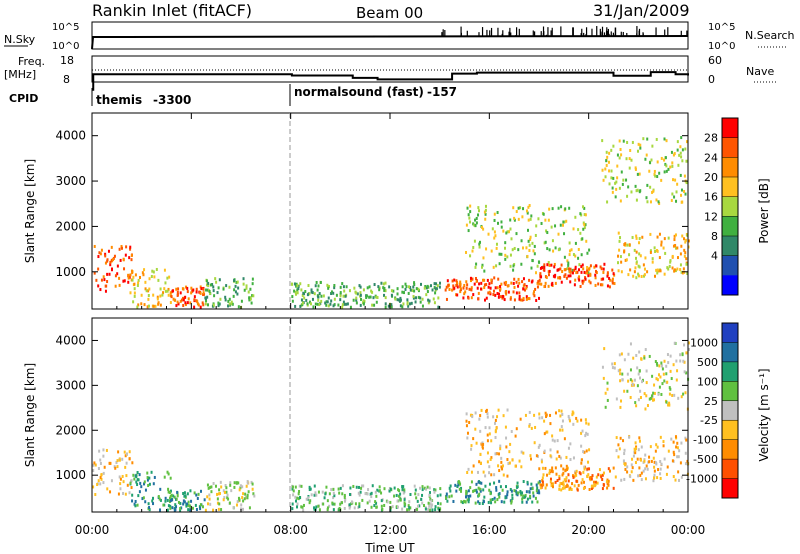 This screenshot has width=800, height=554. What do you see at coordinates (20, 39) in the screenshot?
I see `nsky-label: N.Sky` at bounding box center [20, 39].